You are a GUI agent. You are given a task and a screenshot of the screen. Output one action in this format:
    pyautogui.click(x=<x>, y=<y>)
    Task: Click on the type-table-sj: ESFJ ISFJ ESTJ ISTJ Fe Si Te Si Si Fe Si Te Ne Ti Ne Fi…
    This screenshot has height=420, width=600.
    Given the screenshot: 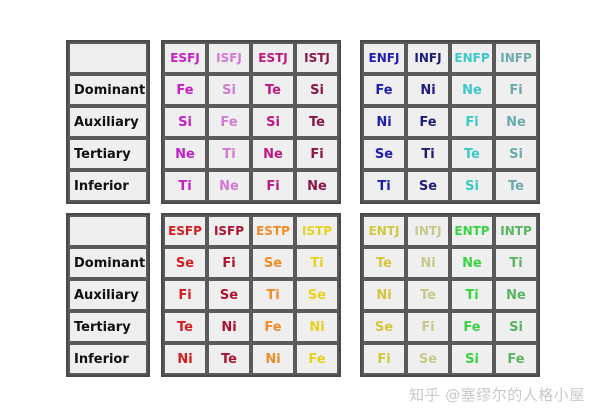 What is the action you would take?
    pyautogui.click(x=251, y=122)
    